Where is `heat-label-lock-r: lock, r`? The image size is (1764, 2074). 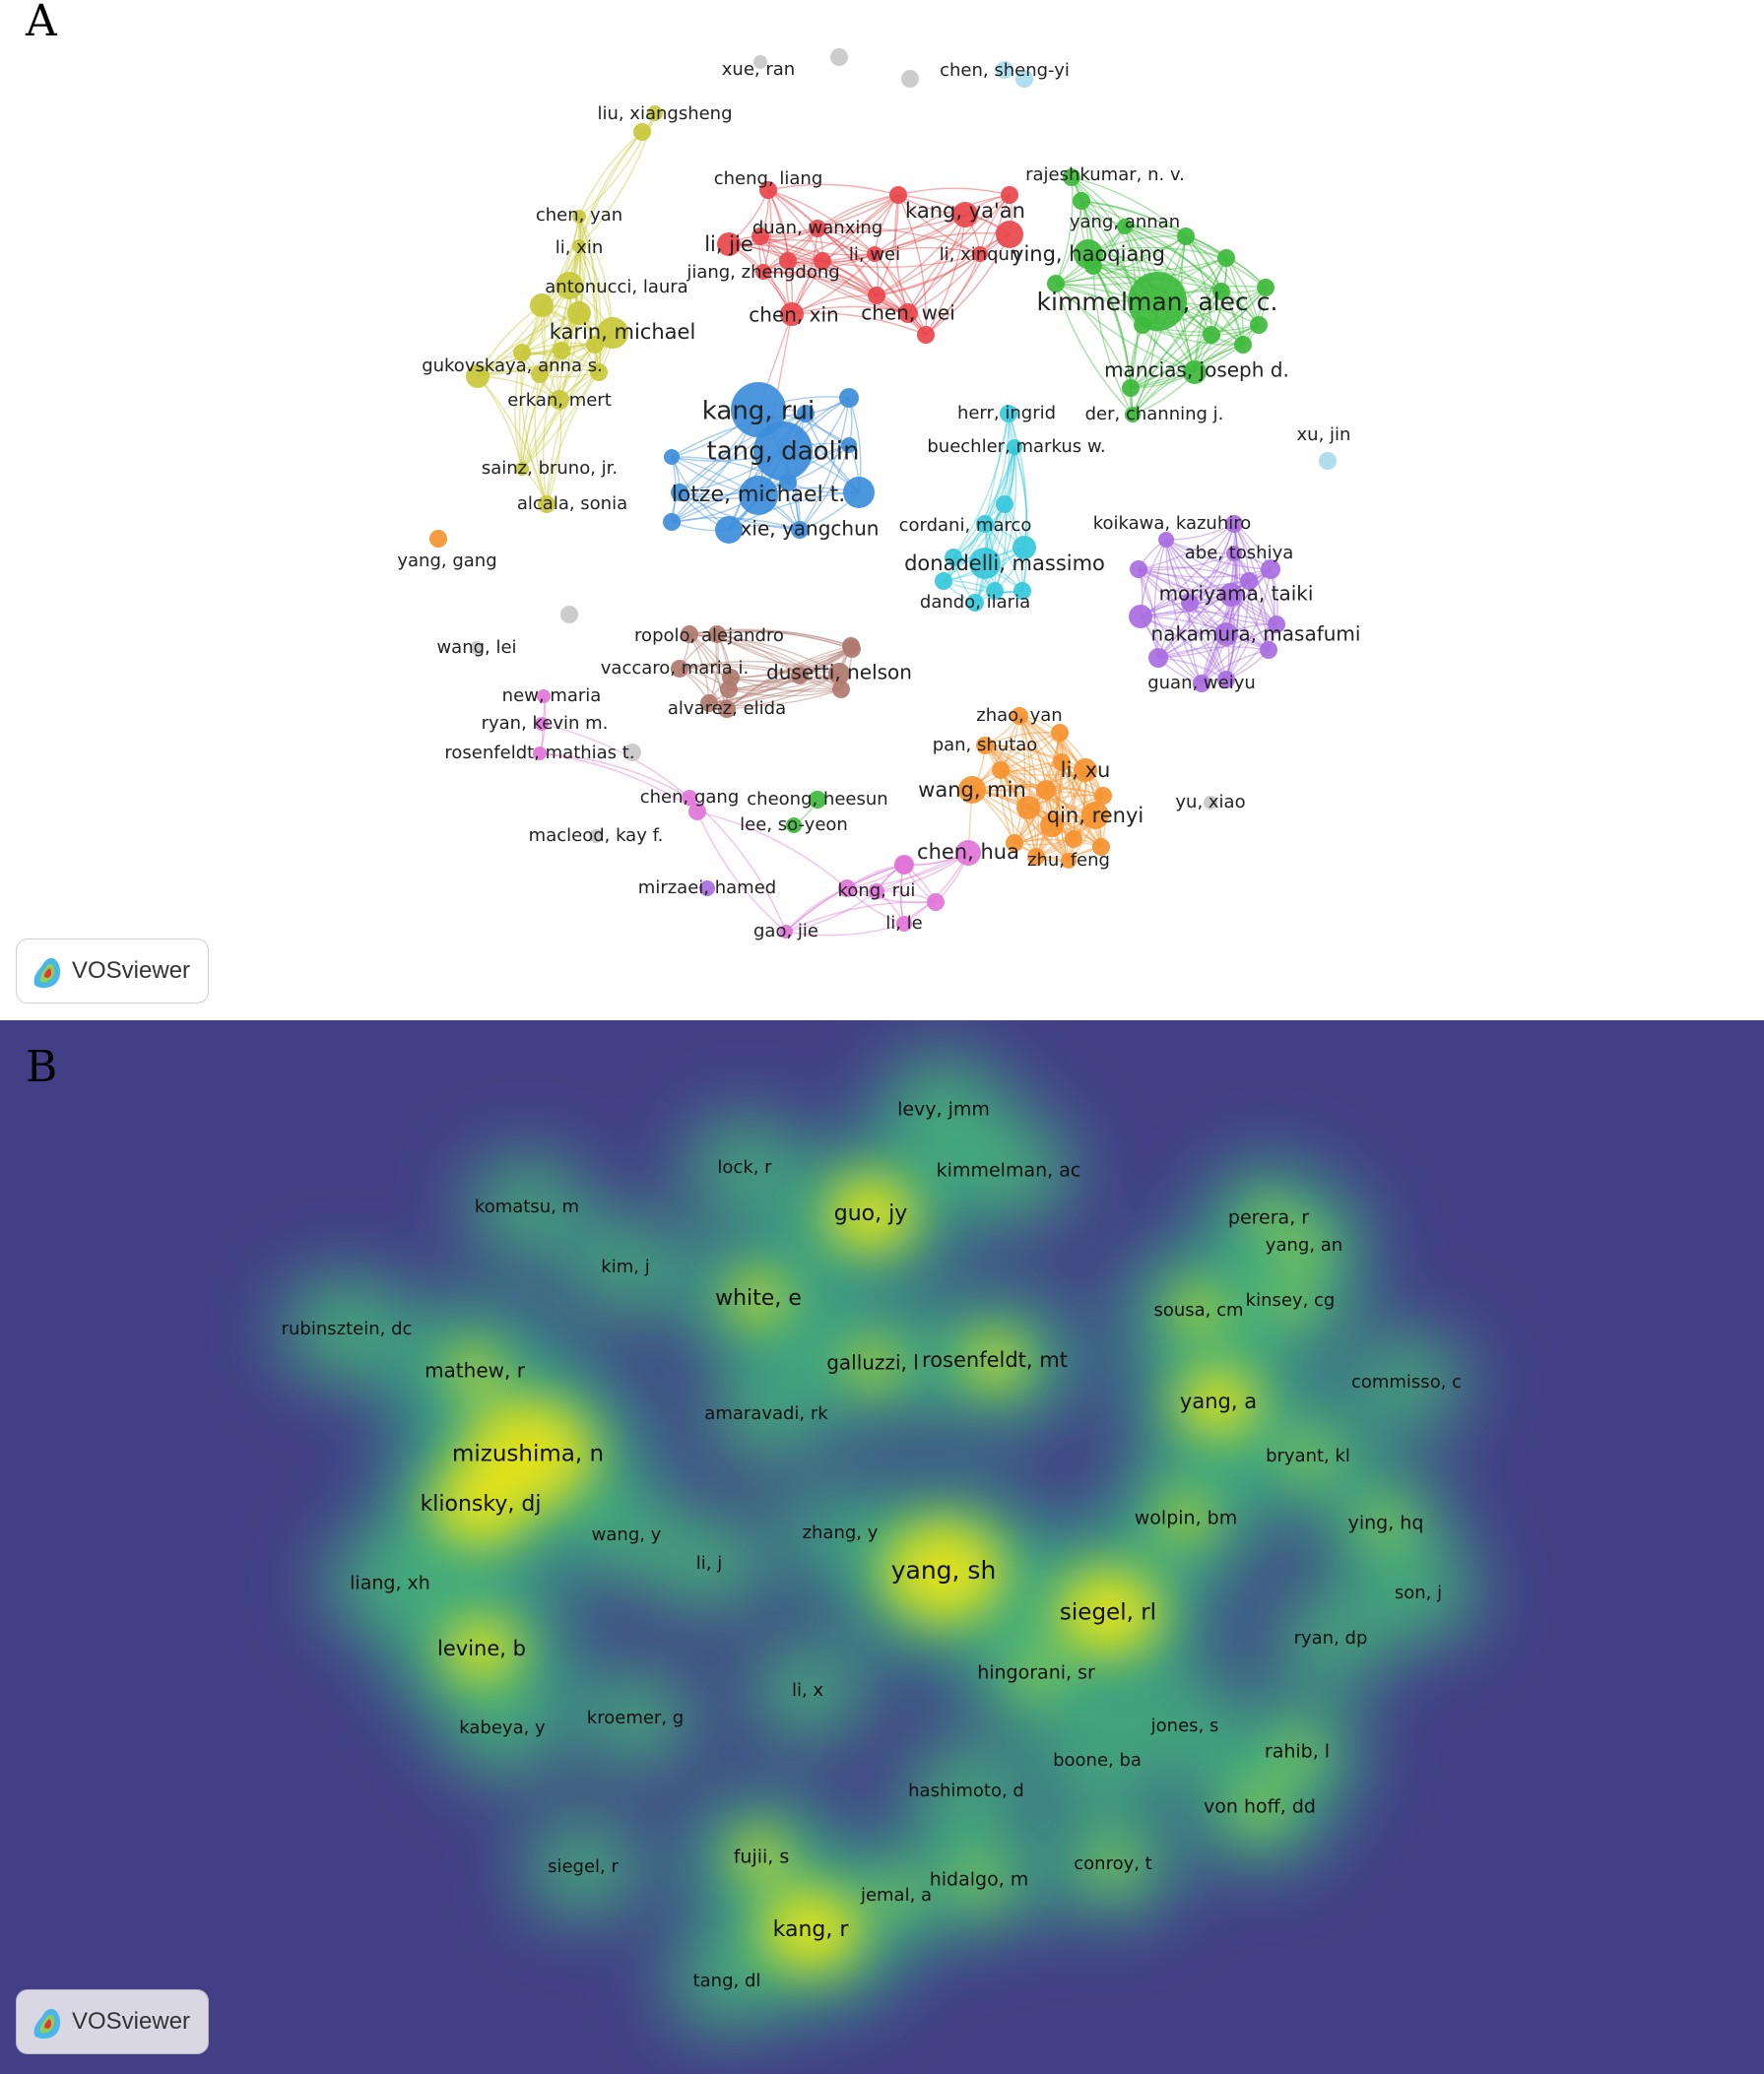 heat-label-lock-r: lock, r is located at coordinates (745, 1167).